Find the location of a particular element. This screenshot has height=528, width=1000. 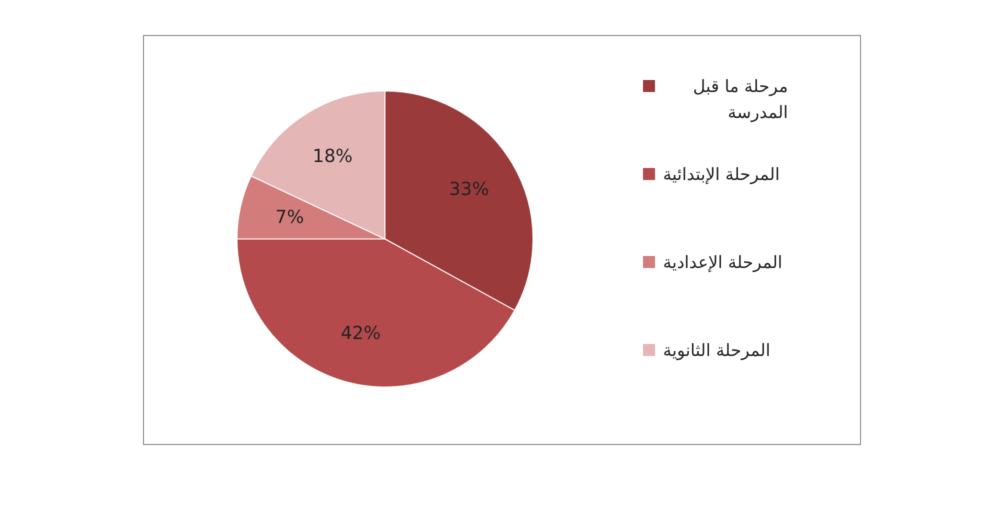

data-label: 42% is located at coordinates (360, 333).